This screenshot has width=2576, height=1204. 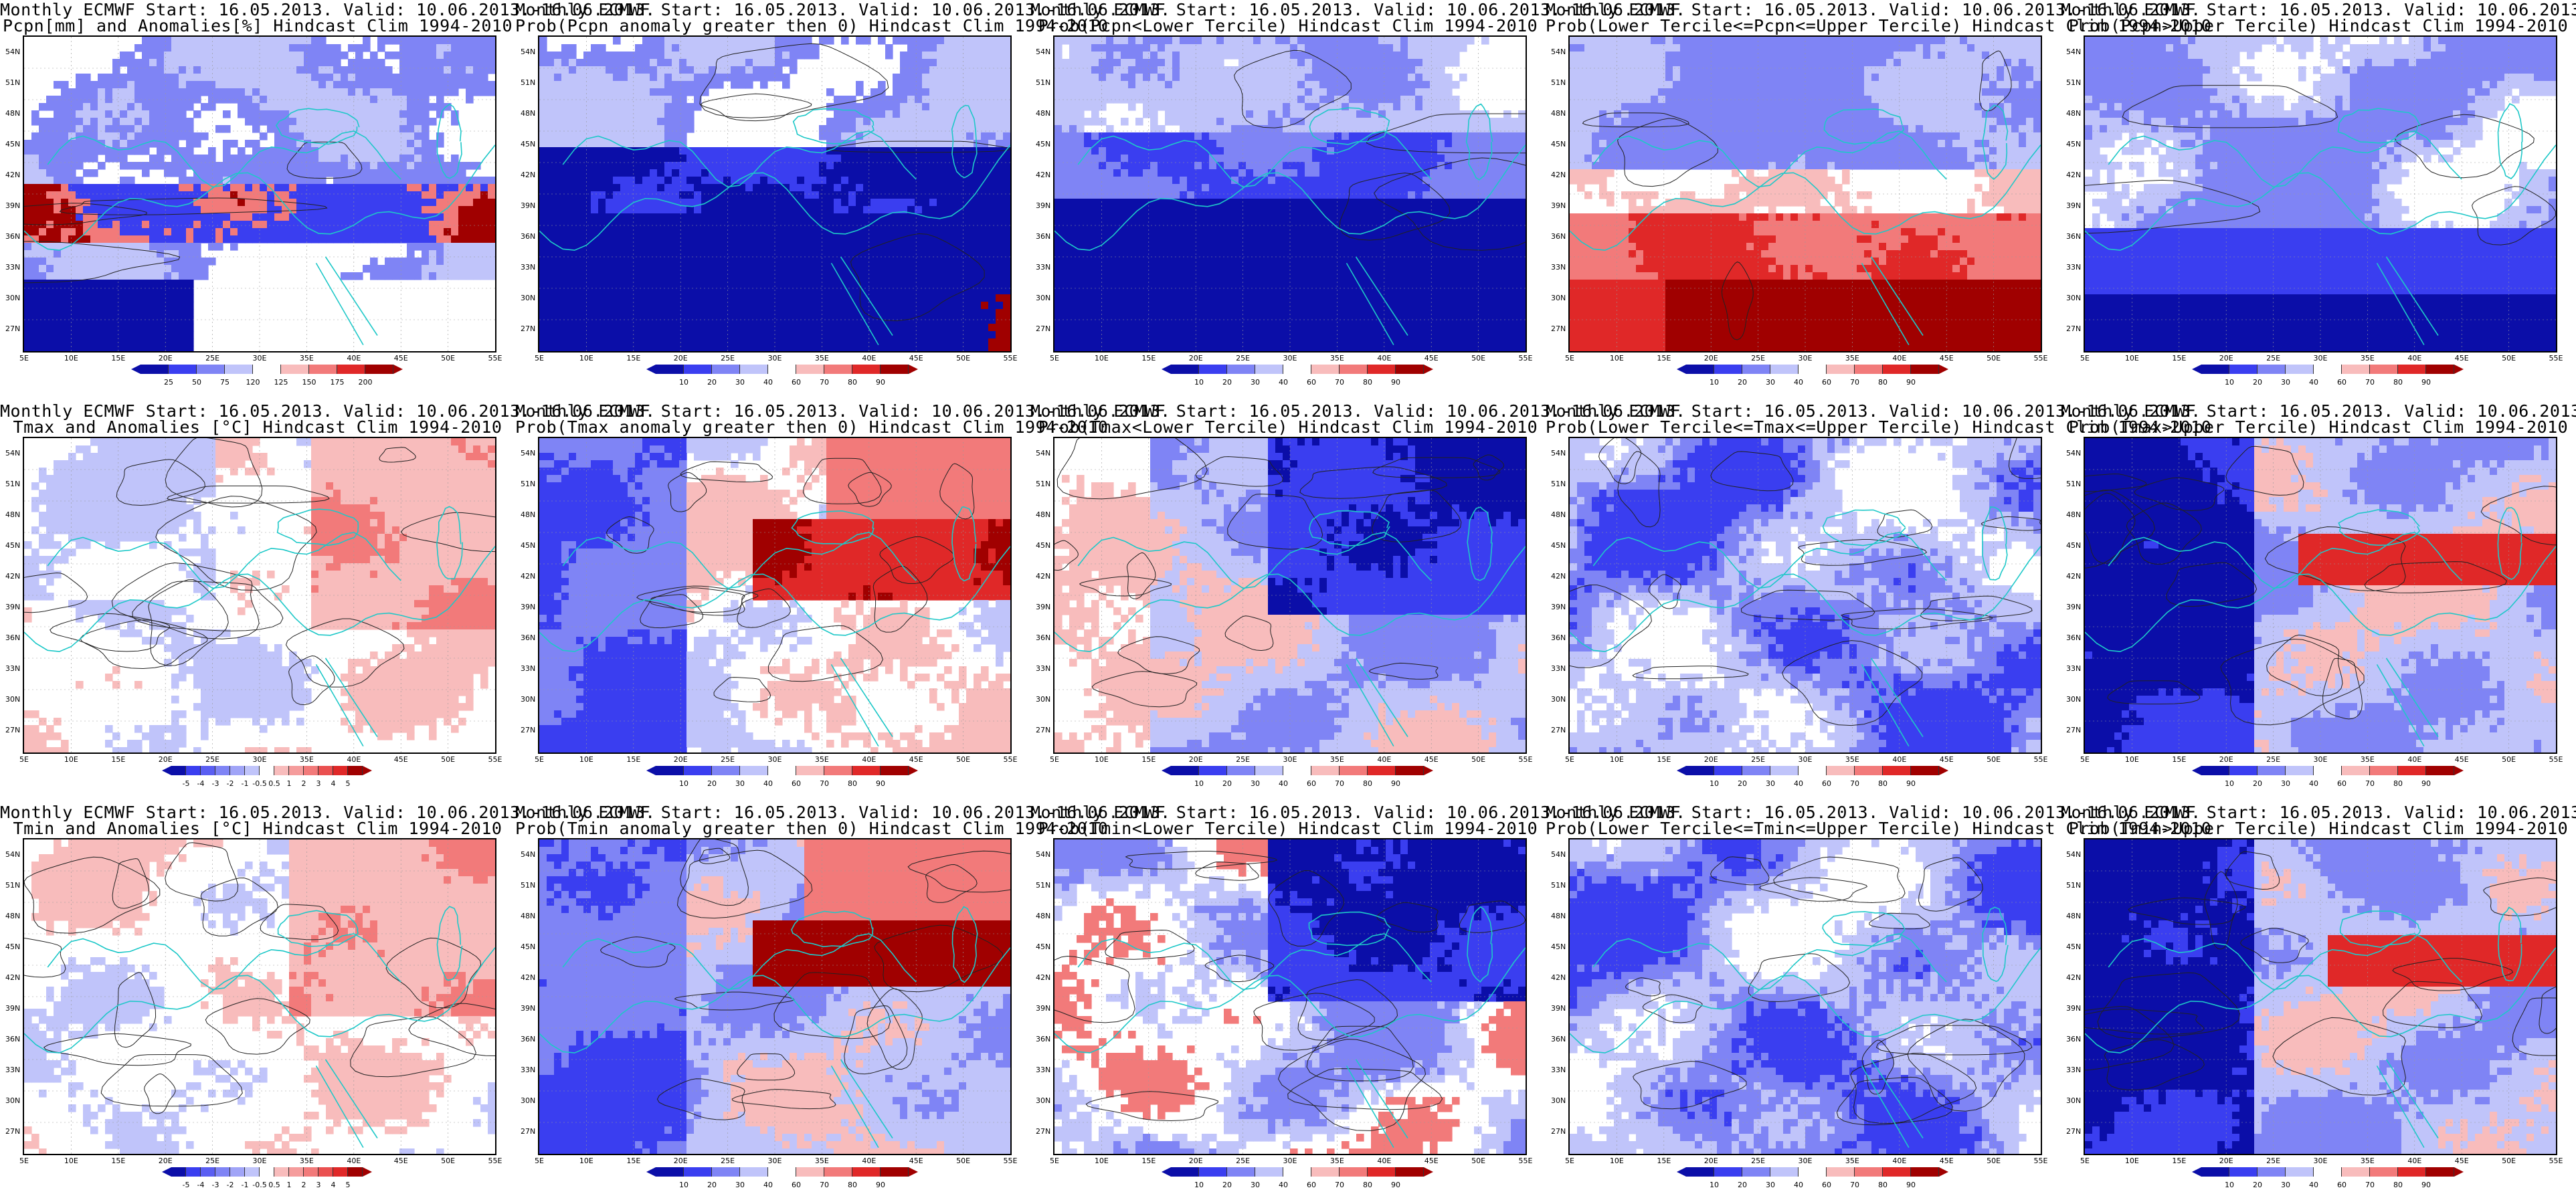 What do you see at coordinates (2073, 977) in the screenshot?
I see `lat-tick-label: 42N` at bounding box center [2073, 977].